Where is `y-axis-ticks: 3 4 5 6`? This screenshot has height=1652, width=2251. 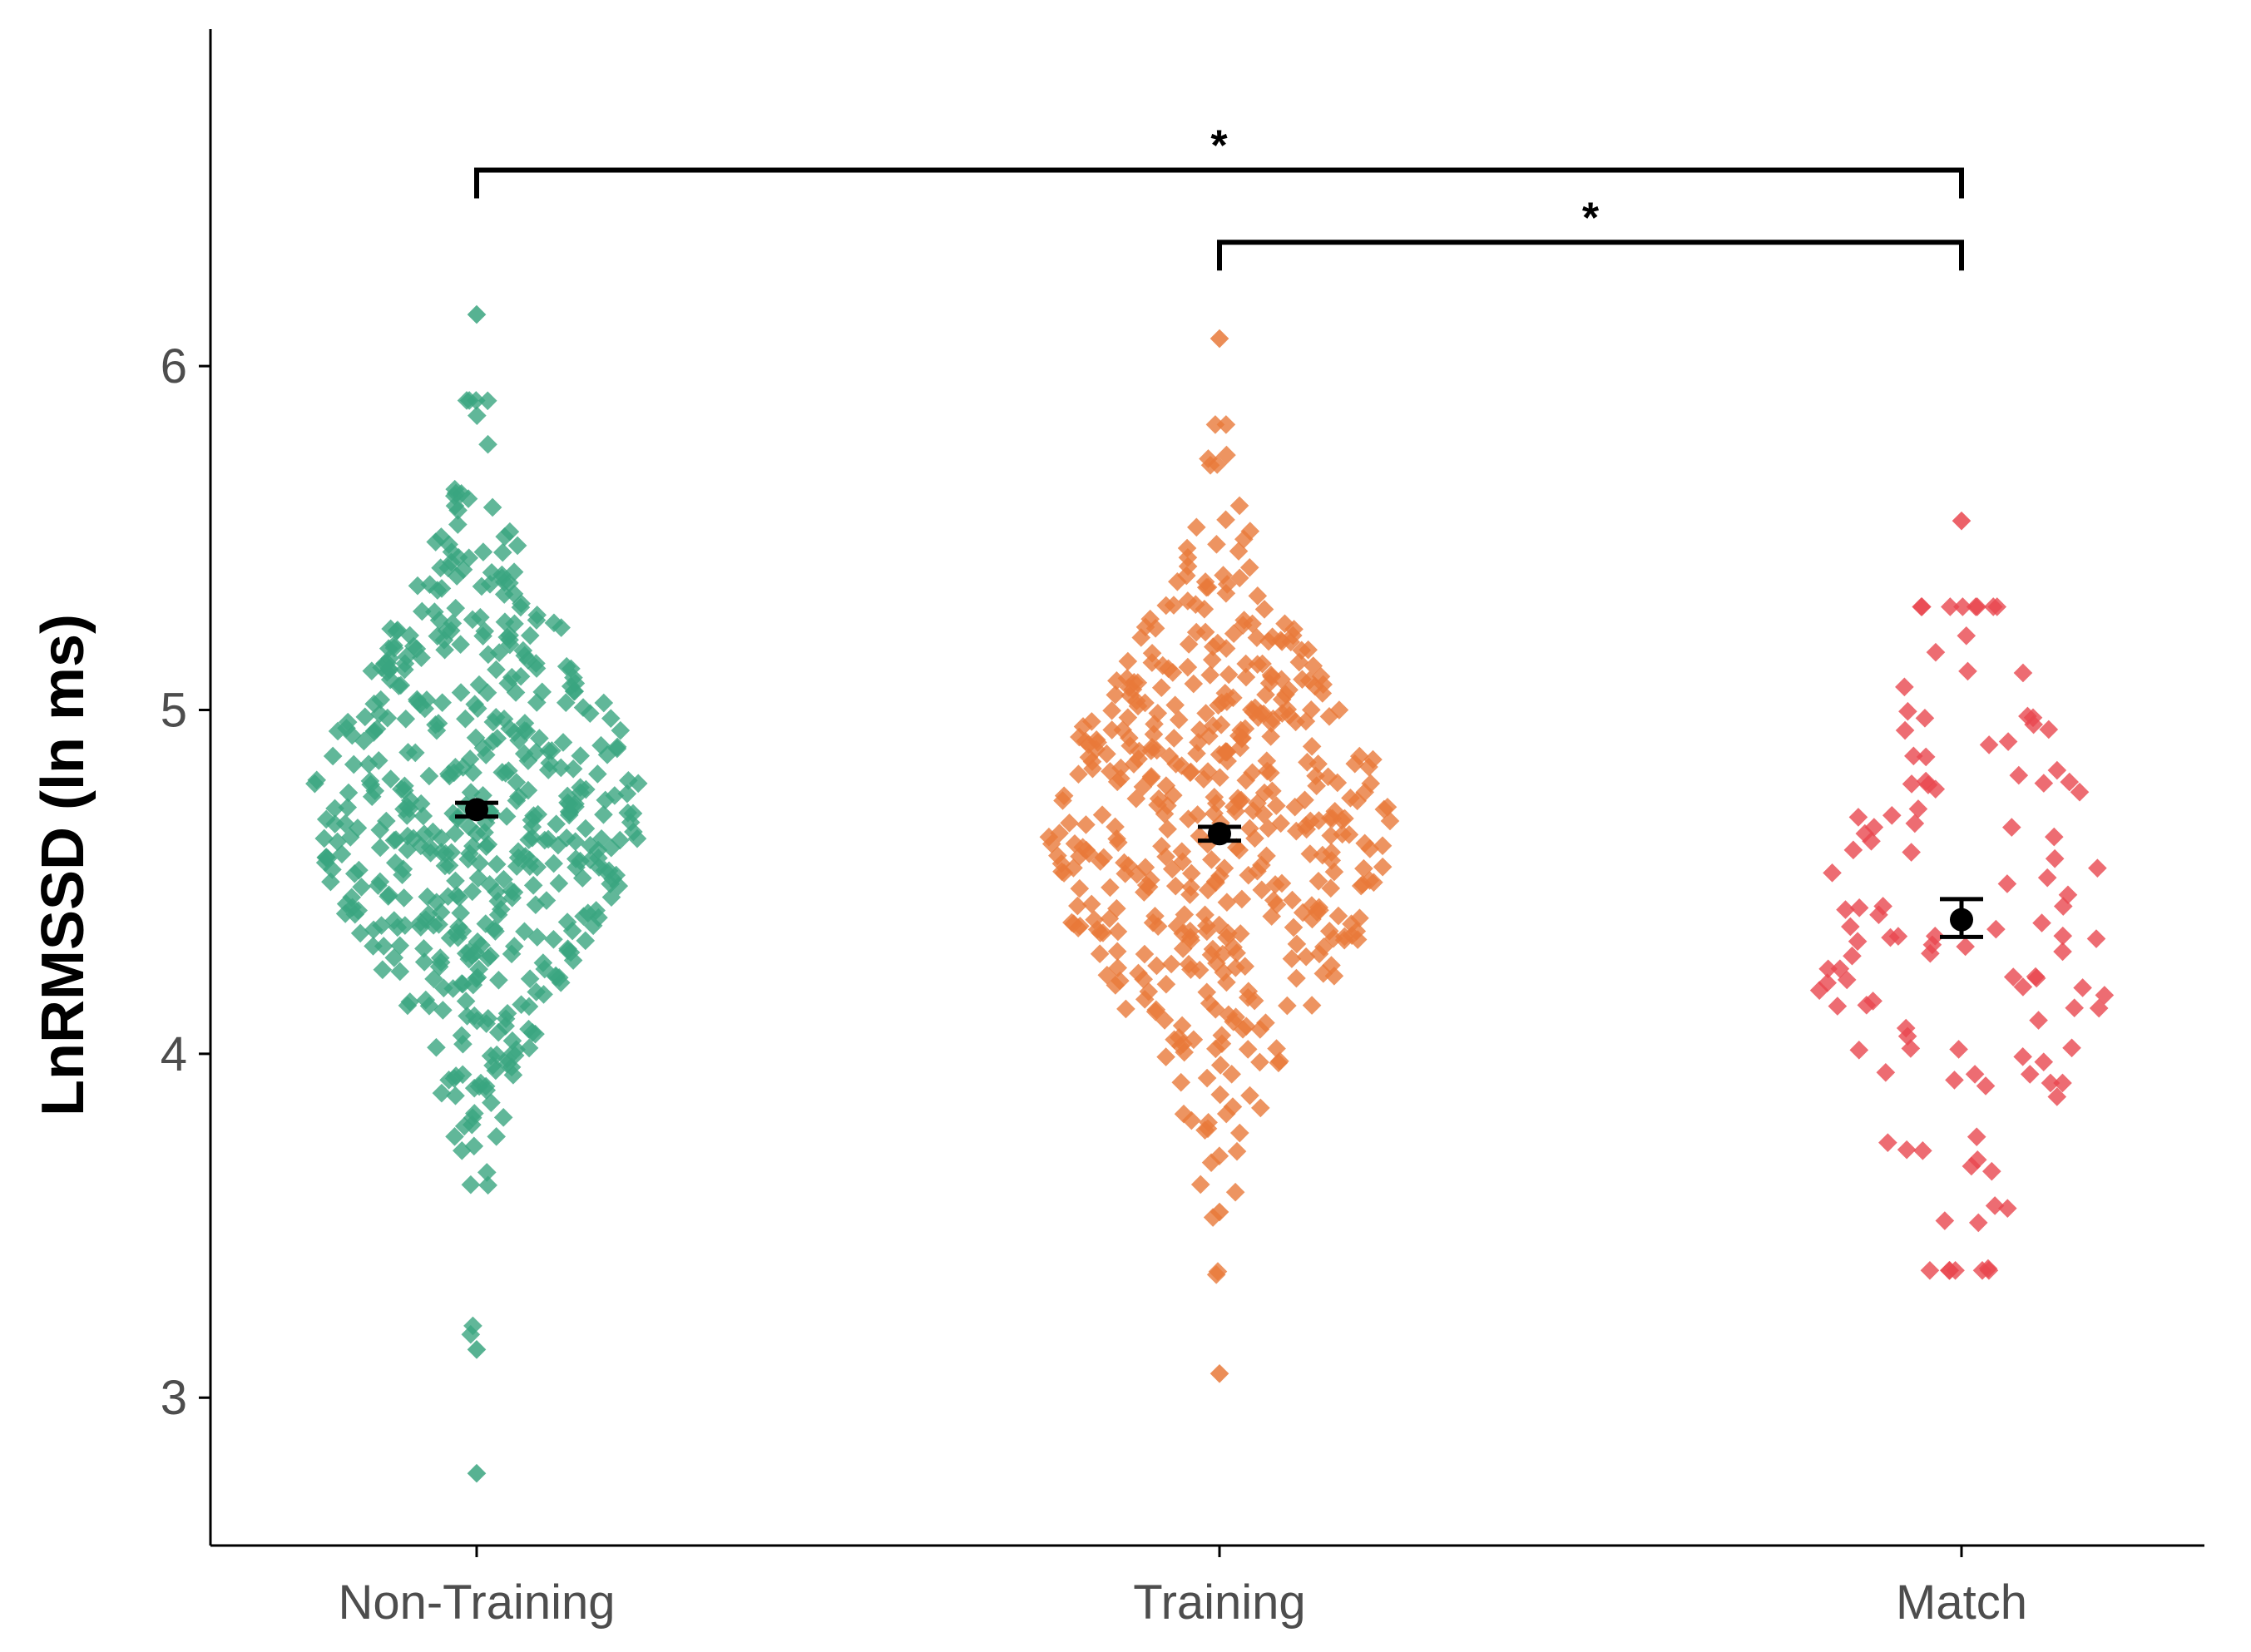
y-axis-ticks: 3 4 5 6 is located at coordinates (186, 882).